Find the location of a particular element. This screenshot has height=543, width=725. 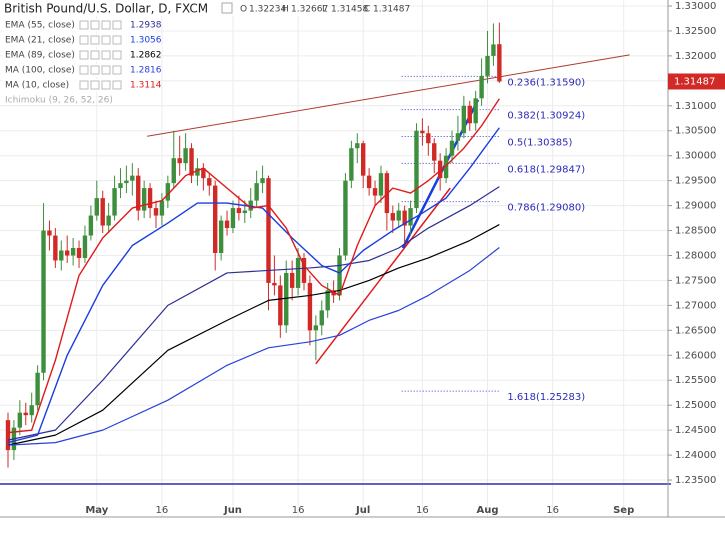

ohlc-value: 1.32667 is located at coordinates (309, 10).